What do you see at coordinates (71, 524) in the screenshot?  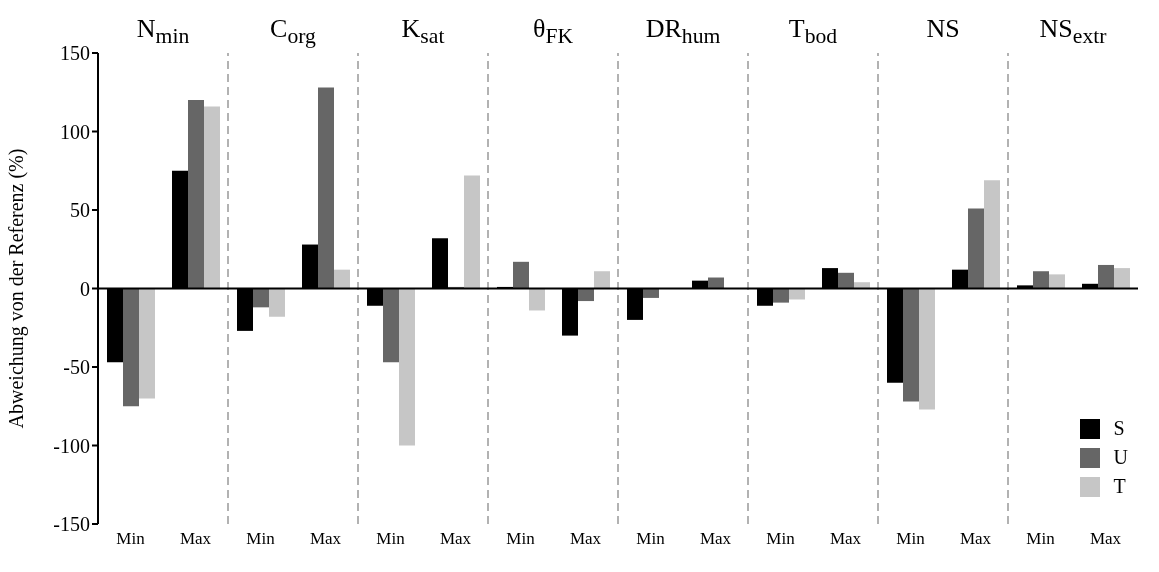 I see `y-tick-label: -150` at bounding box center [71, 524].